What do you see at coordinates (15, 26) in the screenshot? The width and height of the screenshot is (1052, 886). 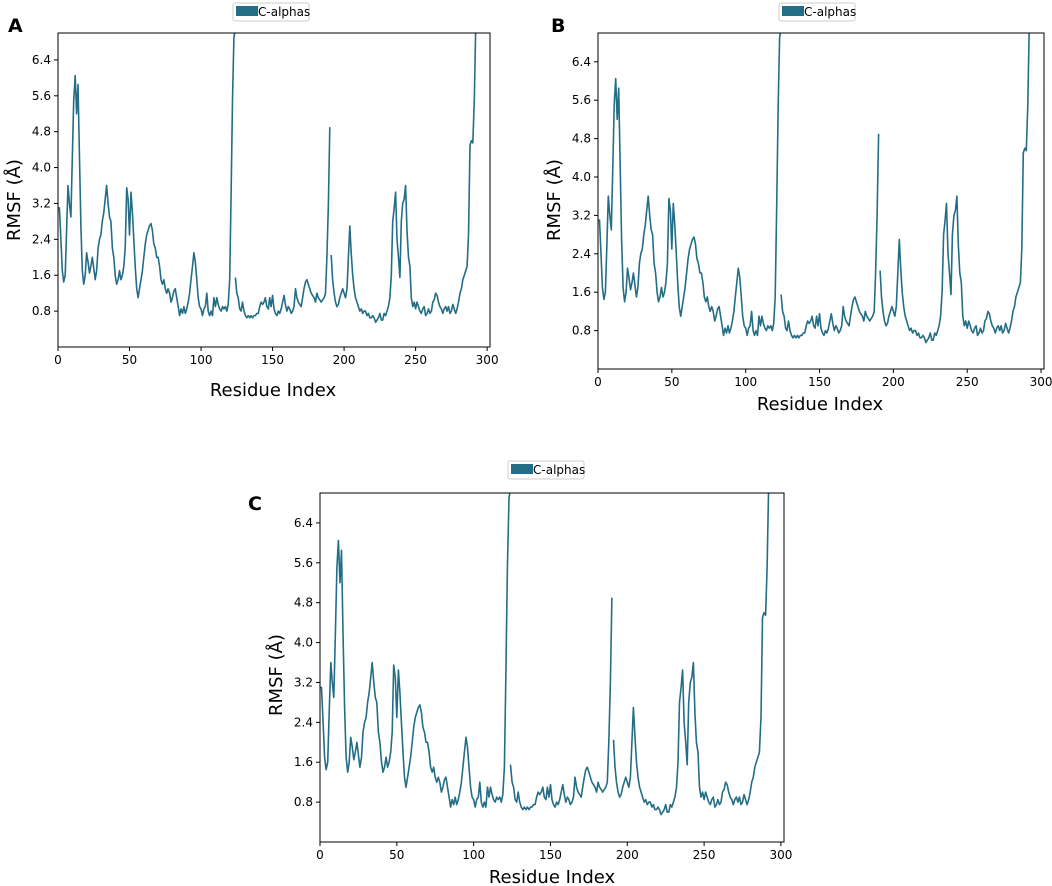 I see `panel-letter-a: A` at bounding box center [15, 26].